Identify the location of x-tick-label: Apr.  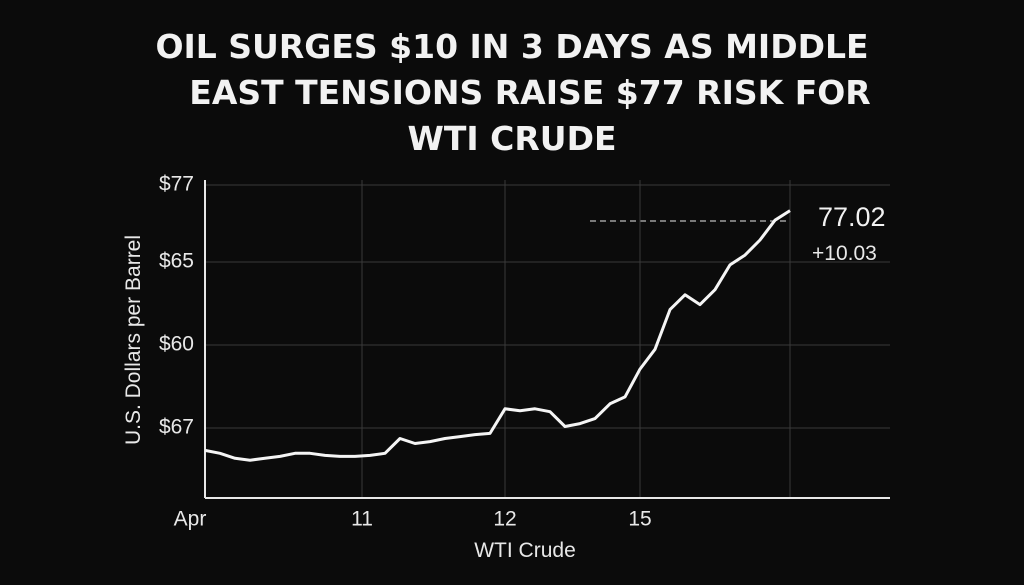
(190, 519).